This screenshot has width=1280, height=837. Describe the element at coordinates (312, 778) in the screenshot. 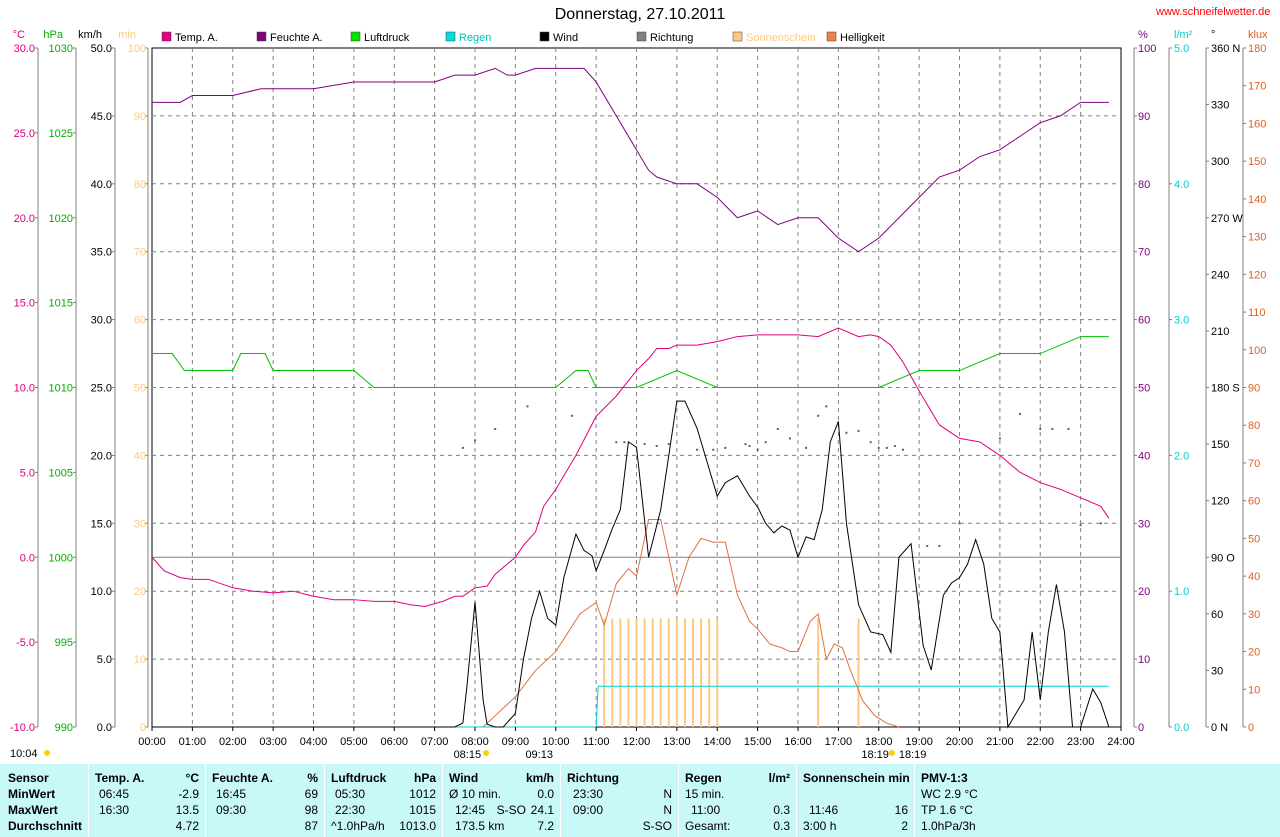

I see `humidity-unit: %` at that location.